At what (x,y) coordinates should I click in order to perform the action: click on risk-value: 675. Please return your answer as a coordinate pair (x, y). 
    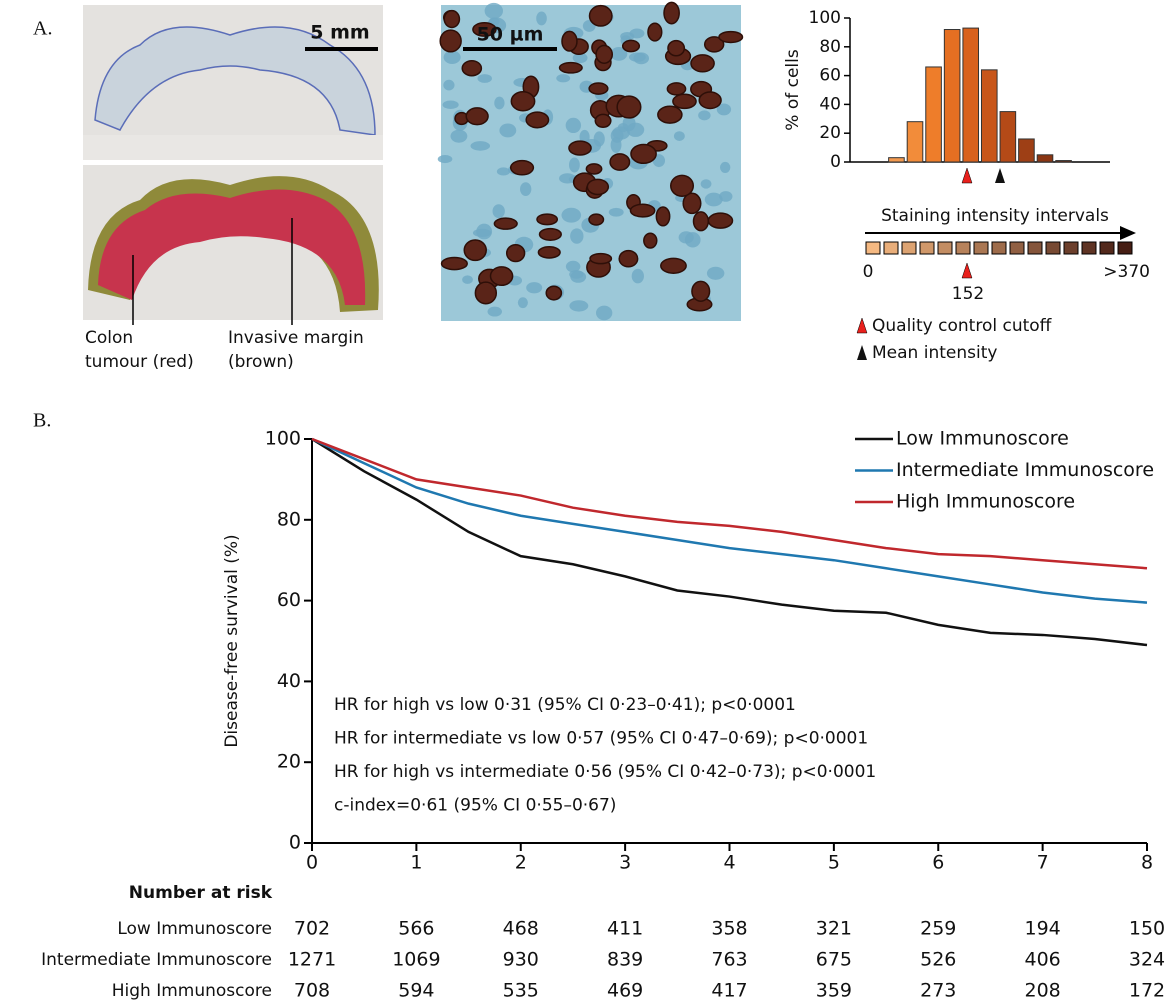
    Looking at the image, I should click on (834, 960).